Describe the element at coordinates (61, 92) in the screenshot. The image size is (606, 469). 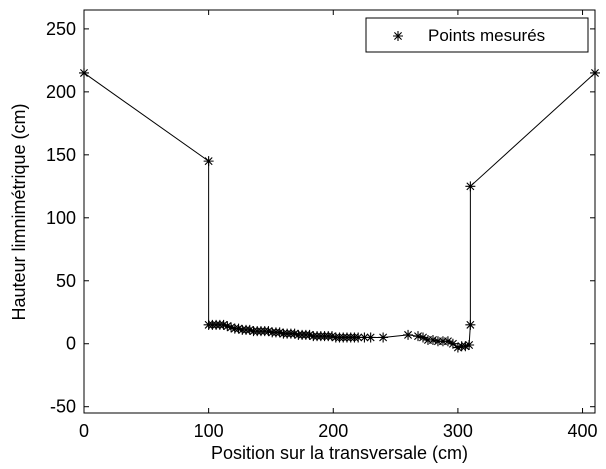
I see `y-tick-label: 200` at that location.